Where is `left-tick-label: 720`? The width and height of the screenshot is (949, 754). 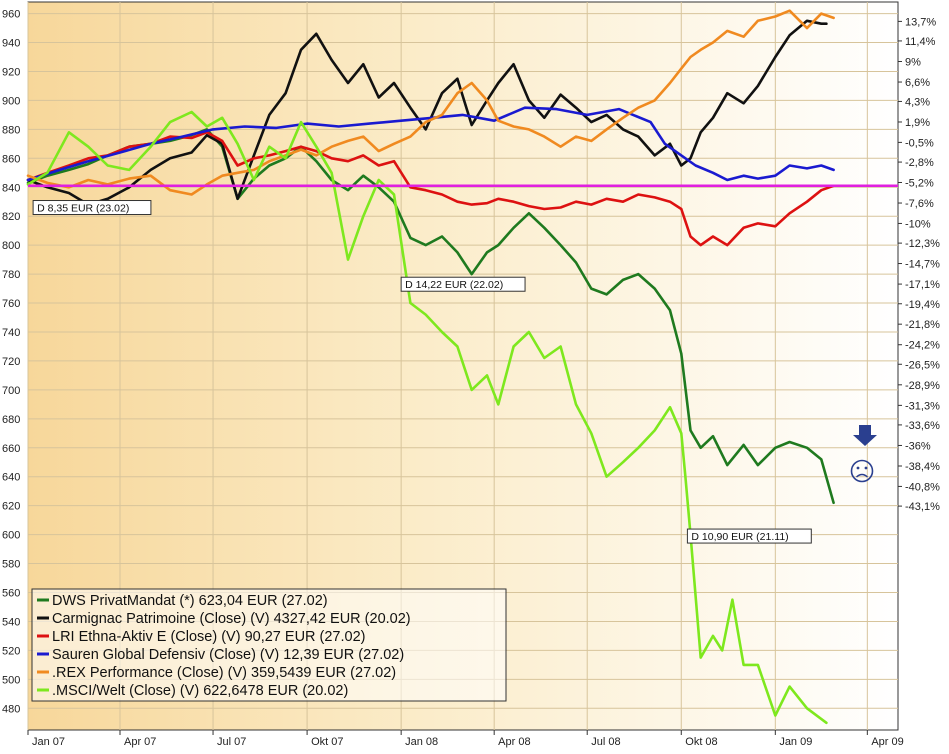 left-tick-label: 720 is located at coordinates (11, 362).